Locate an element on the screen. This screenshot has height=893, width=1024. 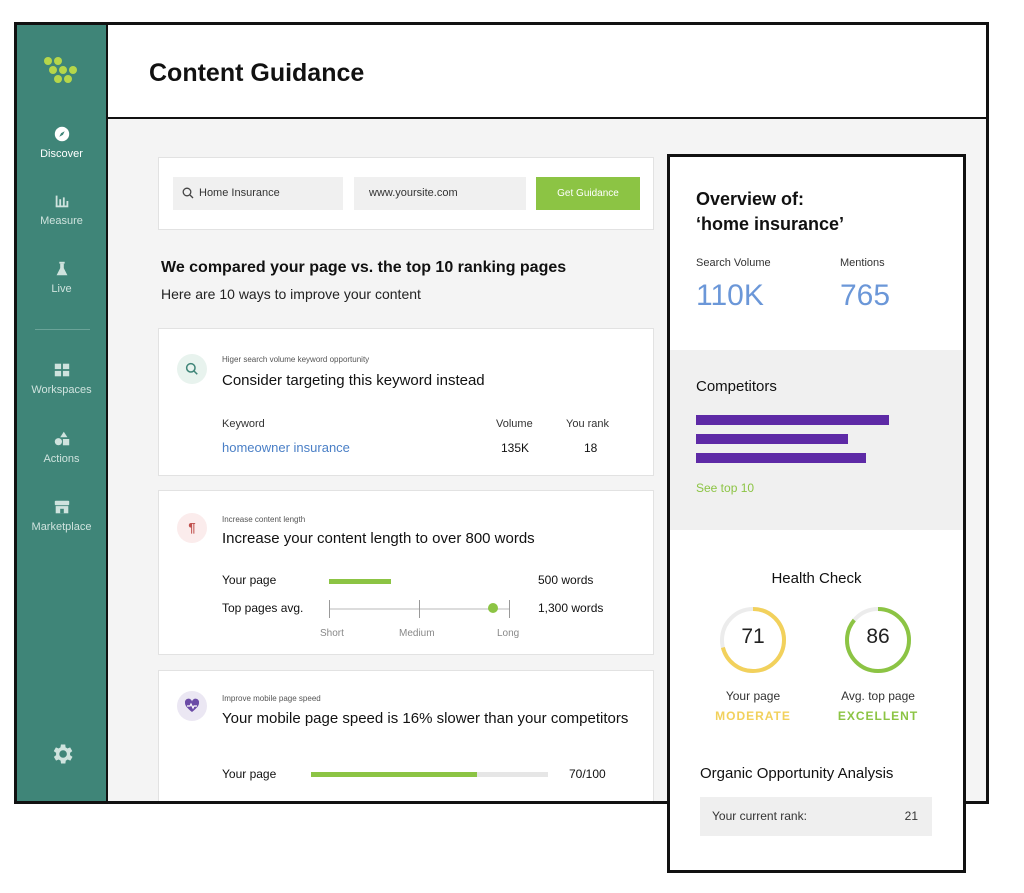
tip-kicker: Improve mobile page speed is located at coordinates (271, 698).